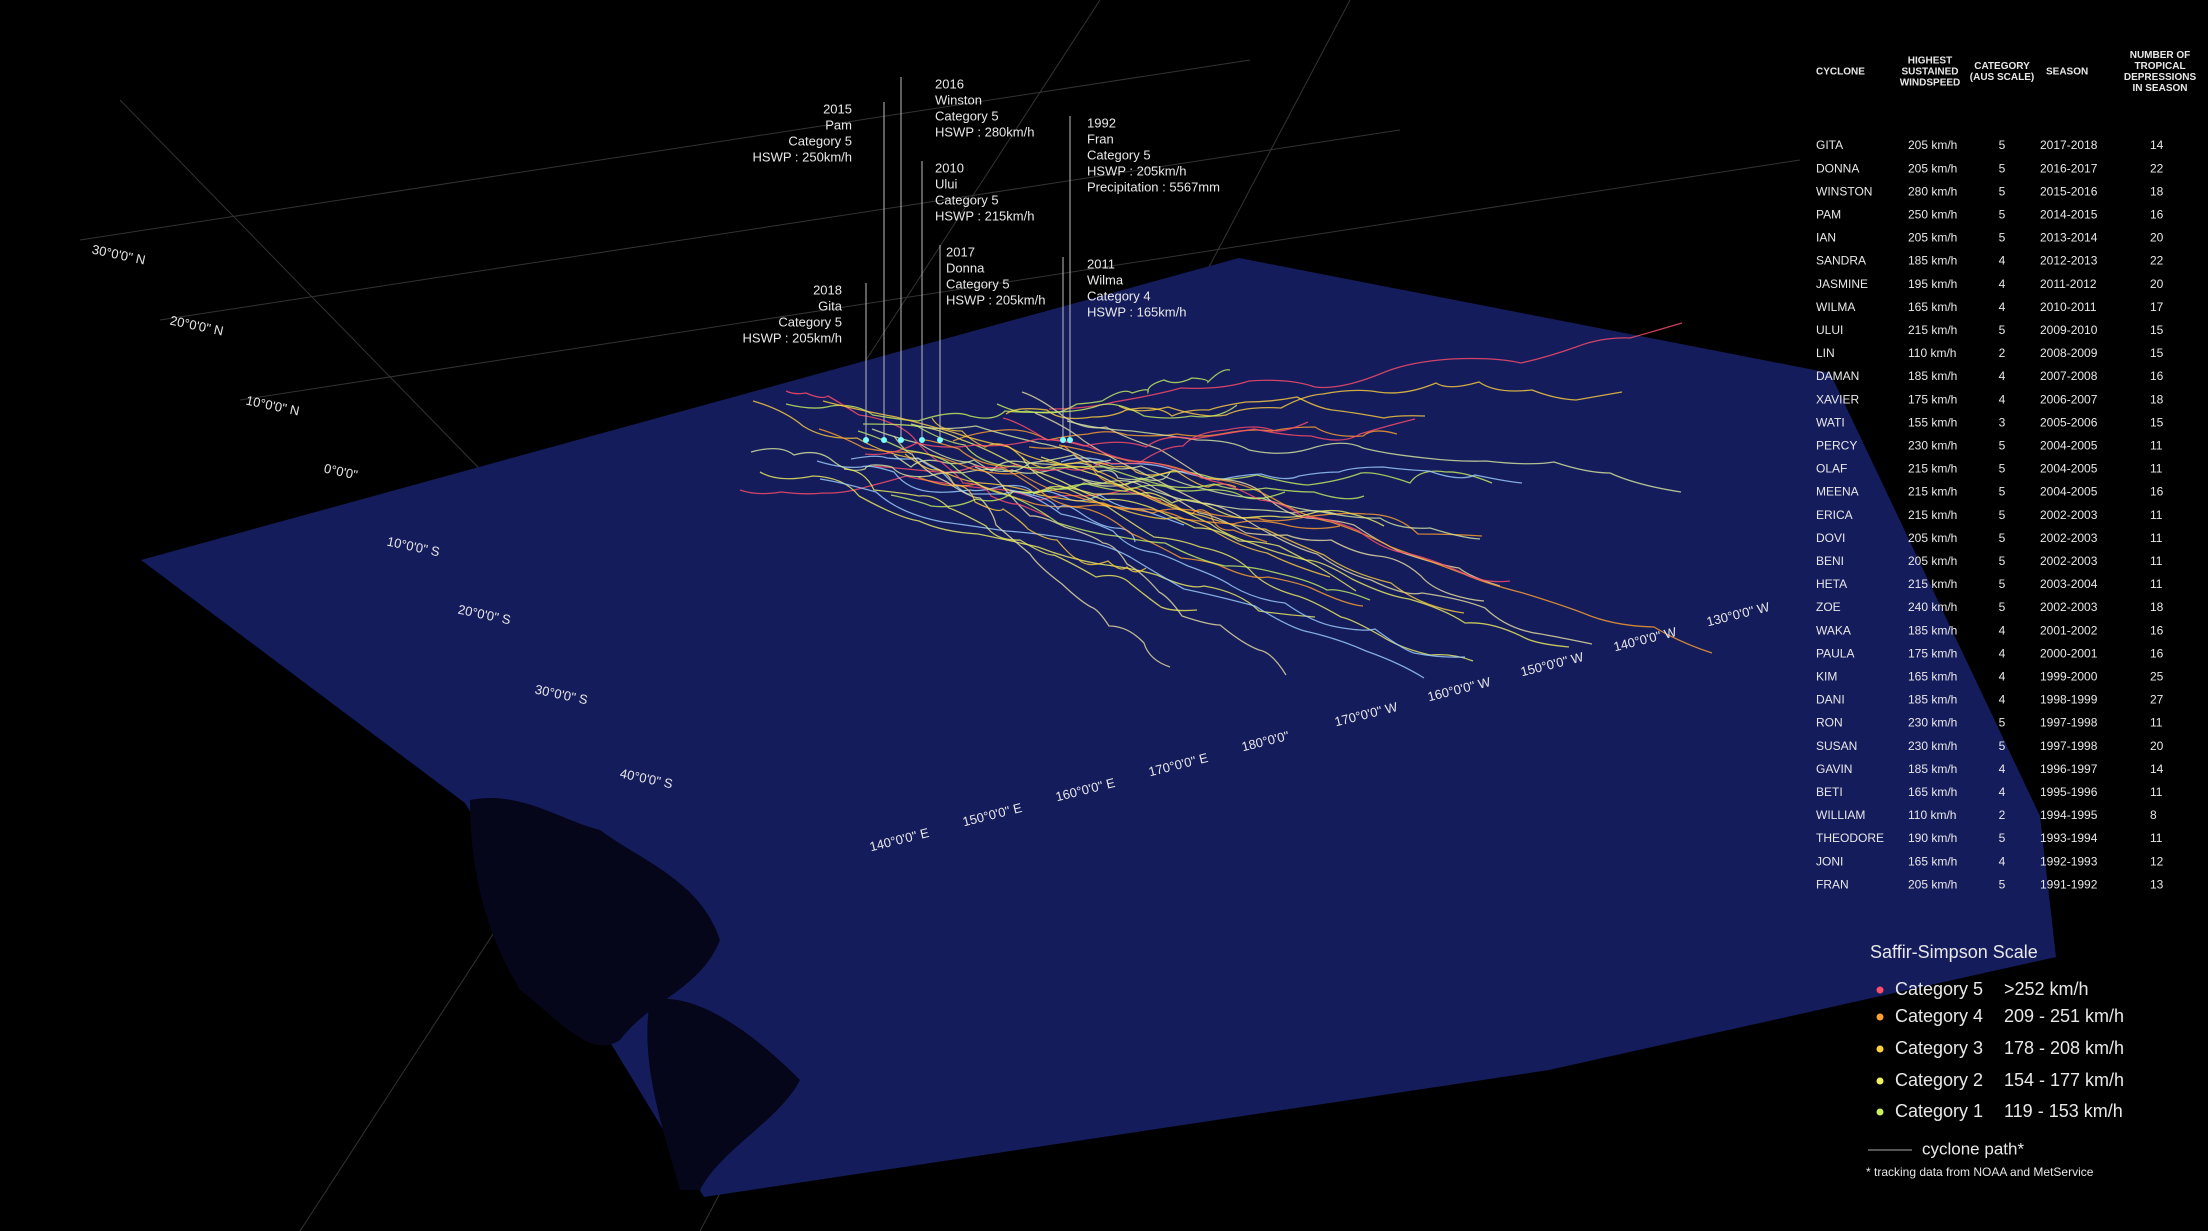 The width and height of the screenshot is (2208, 1231). I want to click on annotation-text: Winston, so click(958, 99).